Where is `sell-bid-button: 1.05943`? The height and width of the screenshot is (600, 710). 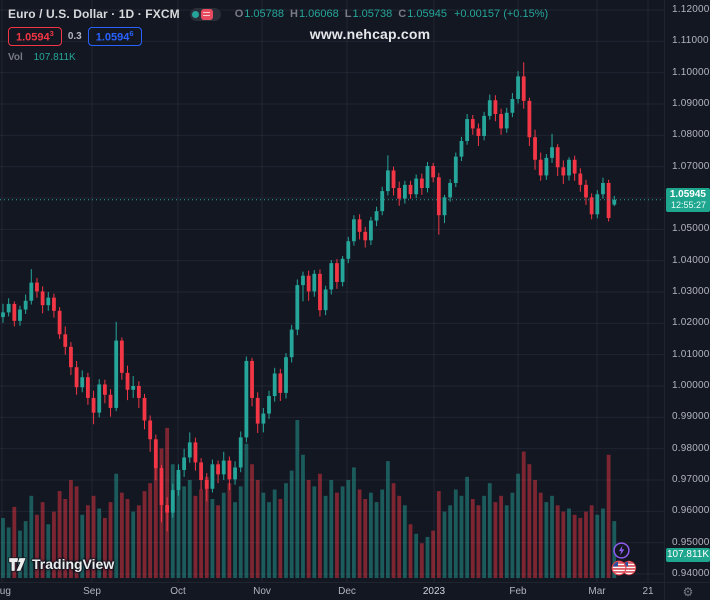
sell-bid-button: 1.05943 is located at coordinates (35, 36).